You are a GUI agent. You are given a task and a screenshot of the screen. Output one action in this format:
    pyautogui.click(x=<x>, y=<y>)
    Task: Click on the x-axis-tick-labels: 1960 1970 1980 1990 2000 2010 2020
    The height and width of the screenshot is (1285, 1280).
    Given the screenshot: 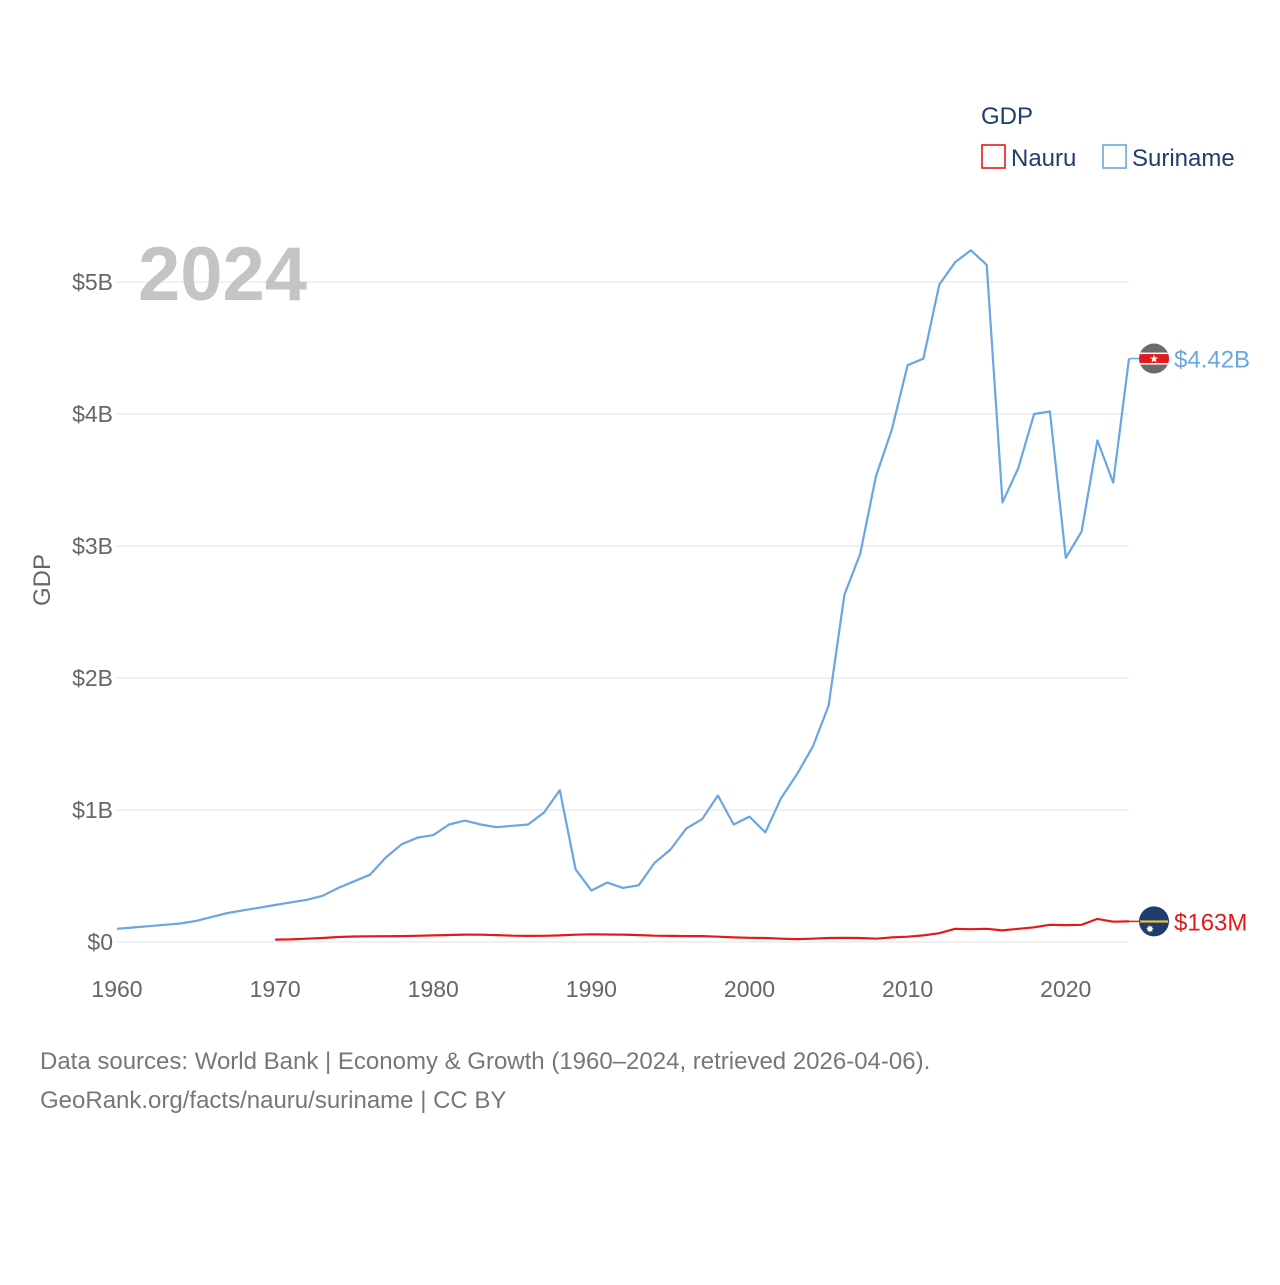 What is the action you would take?
    pyautogui.click(x=591, y=989)
    